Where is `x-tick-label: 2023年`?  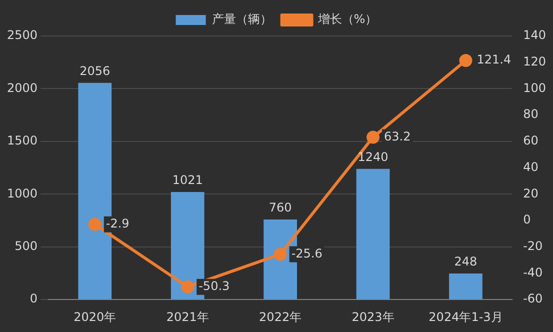 x-tick-label: 2023年 is located at coordinates (373, 317).